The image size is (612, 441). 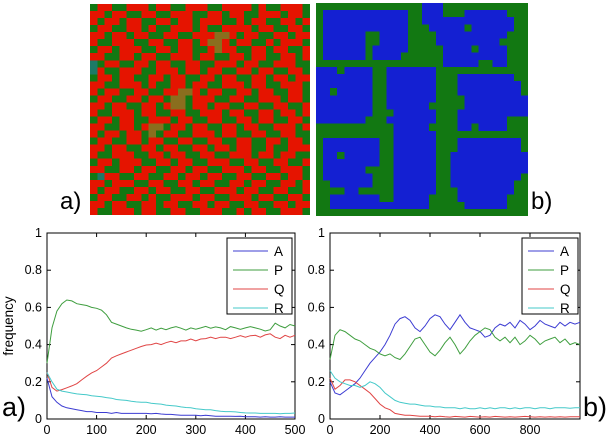 What do you see at coordinates (8, 326) in the screenshot?
I see `y-axis-label: frequency` at bounding box center [8, 326].